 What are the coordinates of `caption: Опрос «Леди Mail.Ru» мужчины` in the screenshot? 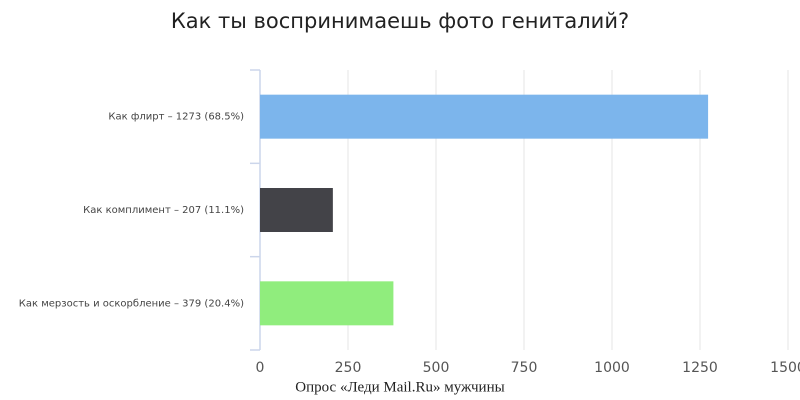 It's located at (399, 387).